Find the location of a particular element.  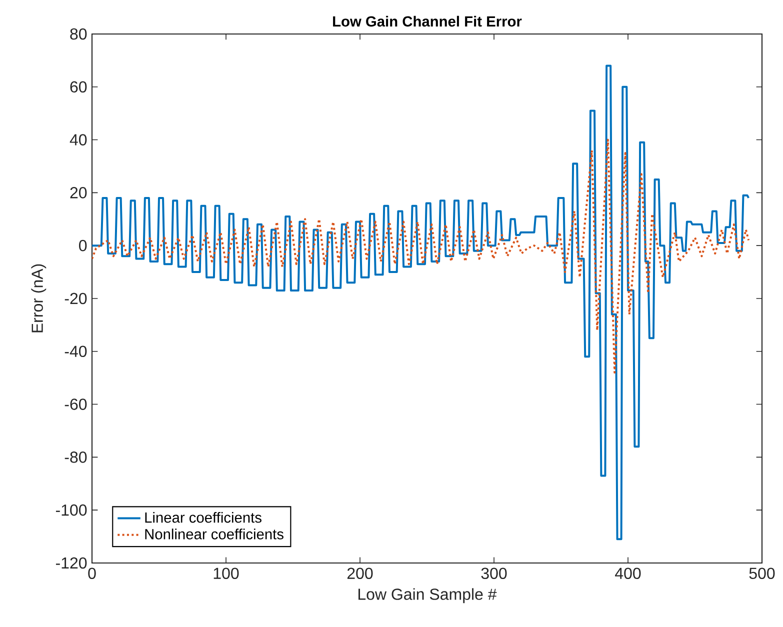

y-tick-label: 40 is located at coordinates (78, 140).